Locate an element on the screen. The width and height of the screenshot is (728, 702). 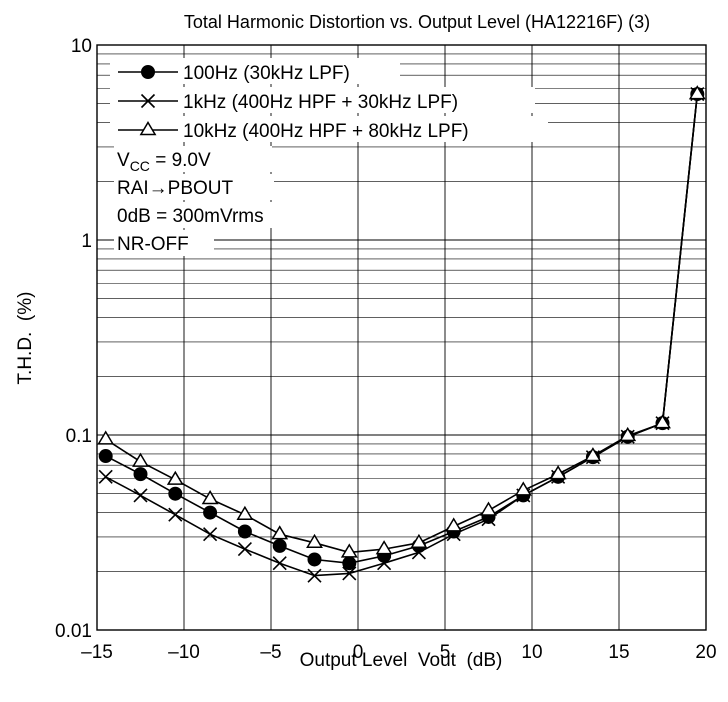
x-tick-label: –10 is located at coordinates (184, 652).